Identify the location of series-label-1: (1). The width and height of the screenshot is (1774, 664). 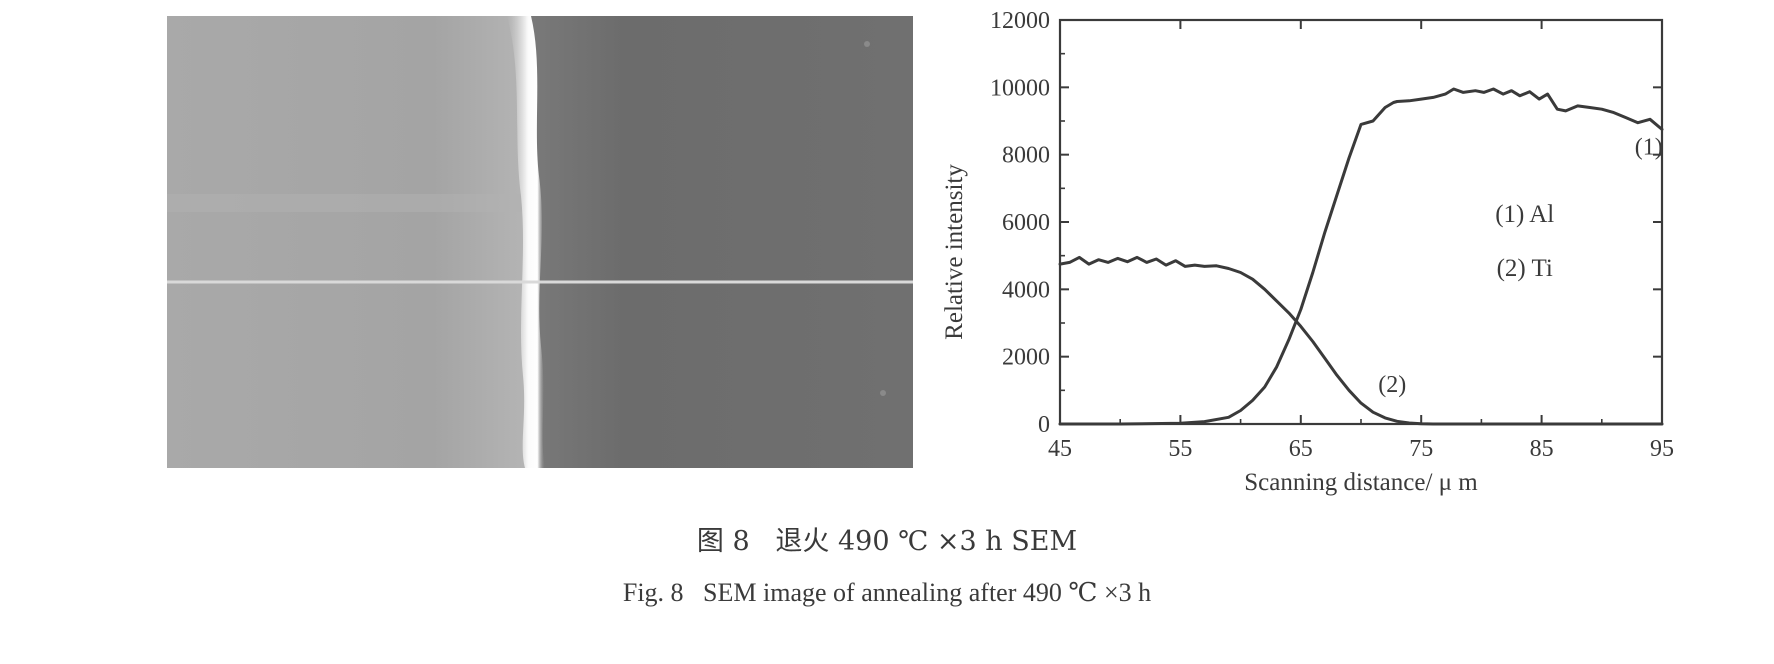
(1649, 148).